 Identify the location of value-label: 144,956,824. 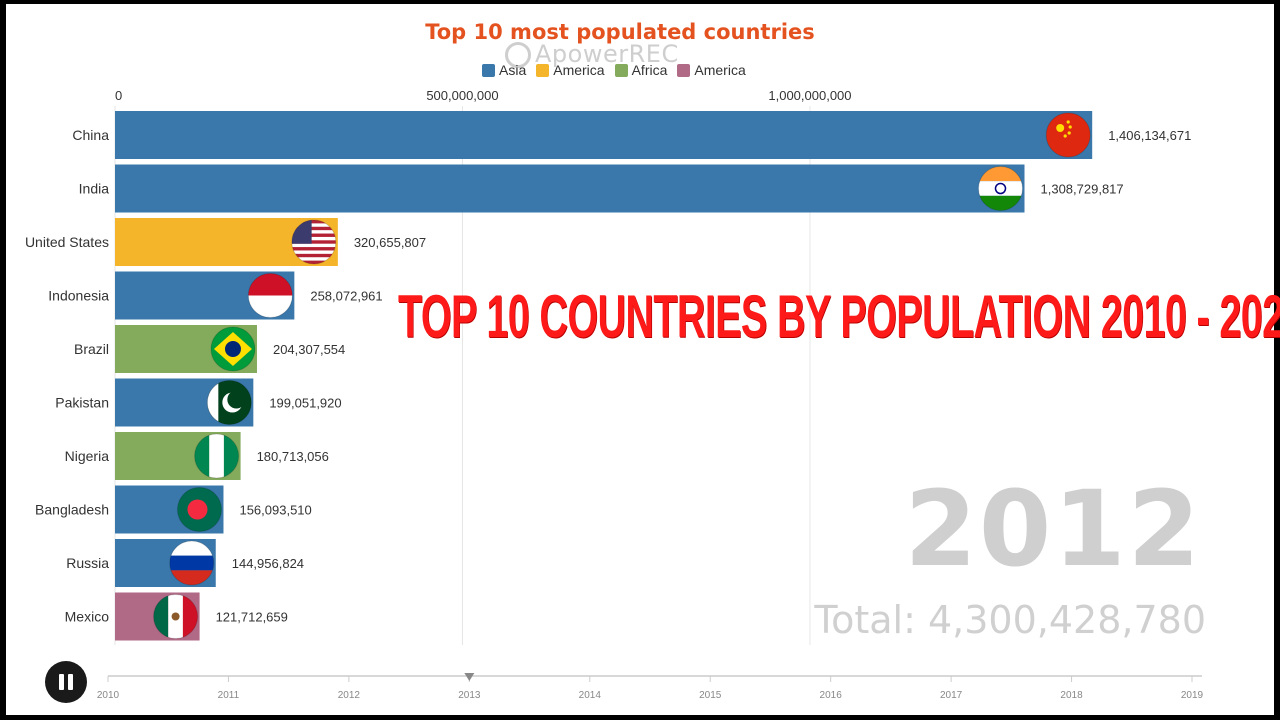
(268, 563).